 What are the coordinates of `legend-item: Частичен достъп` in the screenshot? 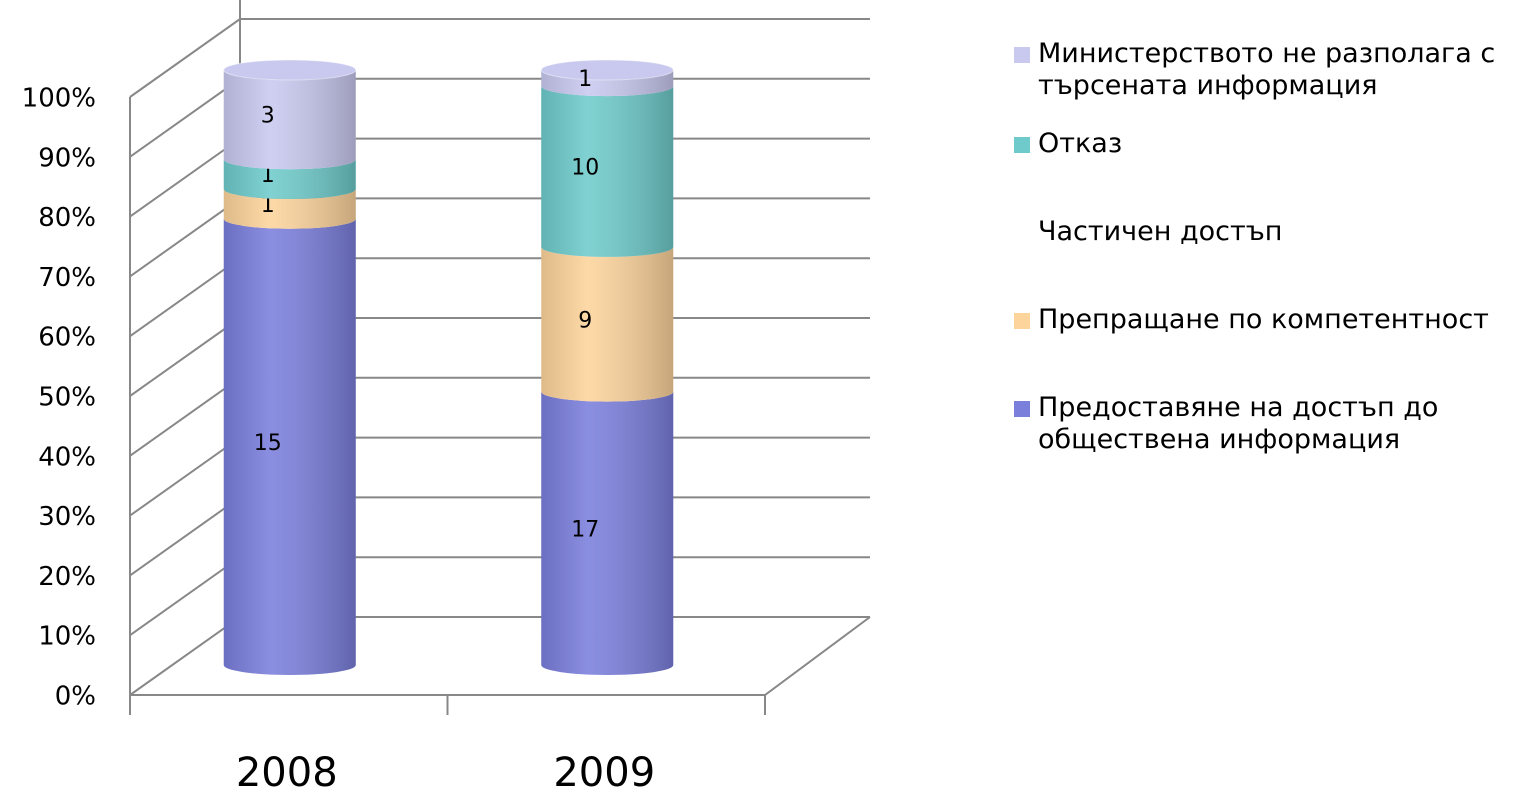 It's located at (1259, 232).